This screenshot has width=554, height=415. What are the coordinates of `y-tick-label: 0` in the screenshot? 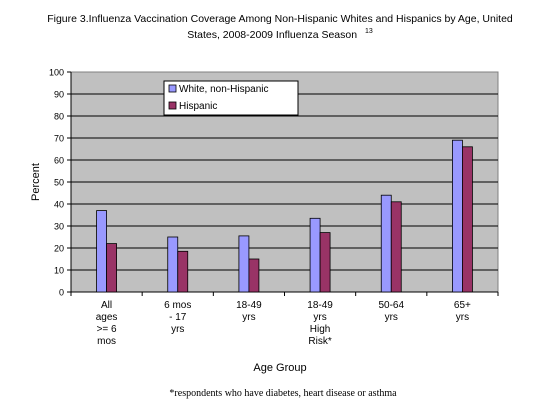 It's located at (61, 293).